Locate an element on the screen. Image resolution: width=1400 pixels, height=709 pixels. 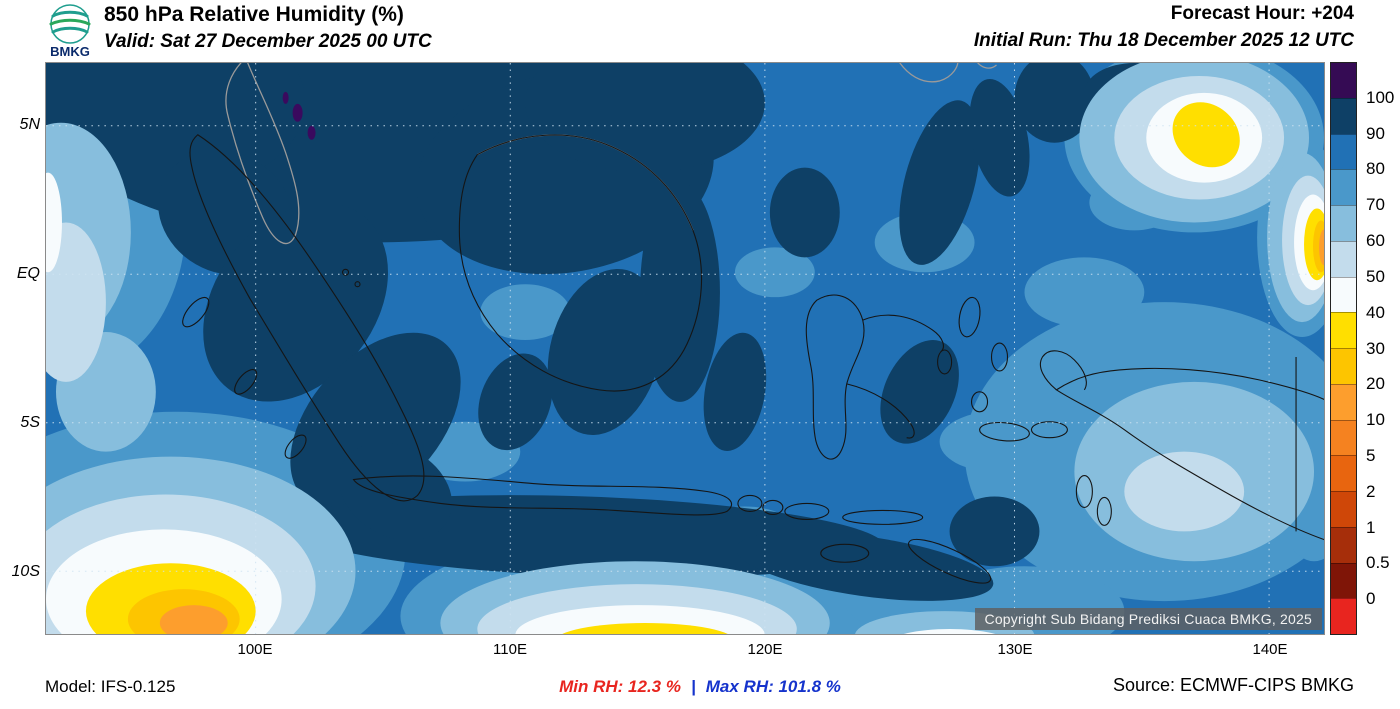
page-title: 850 hPa Relative Humidity (%) is located at coordinates (254, 14).